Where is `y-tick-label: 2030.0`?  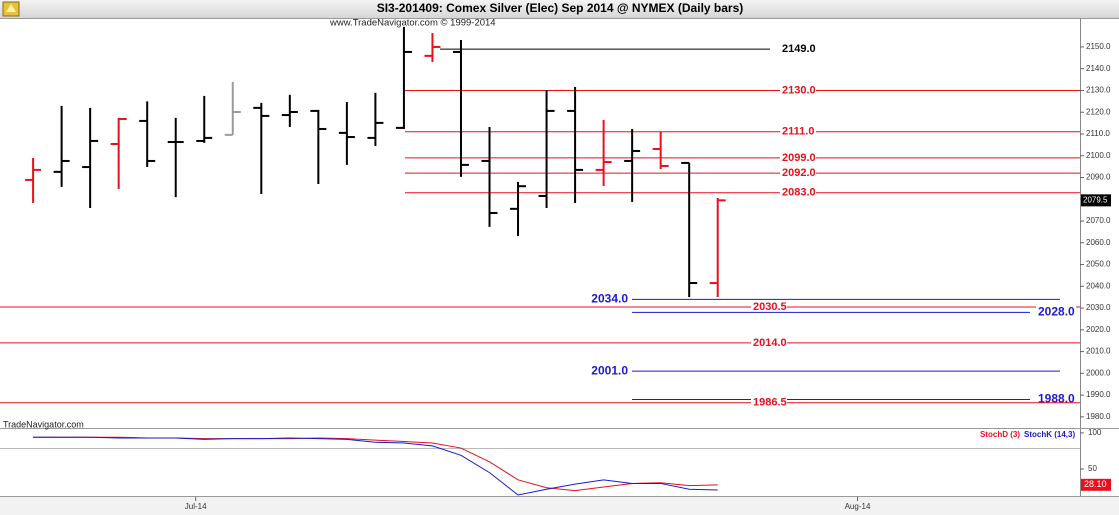
y-tick-label: 2030.0 is located at coordinates (1098, 307).